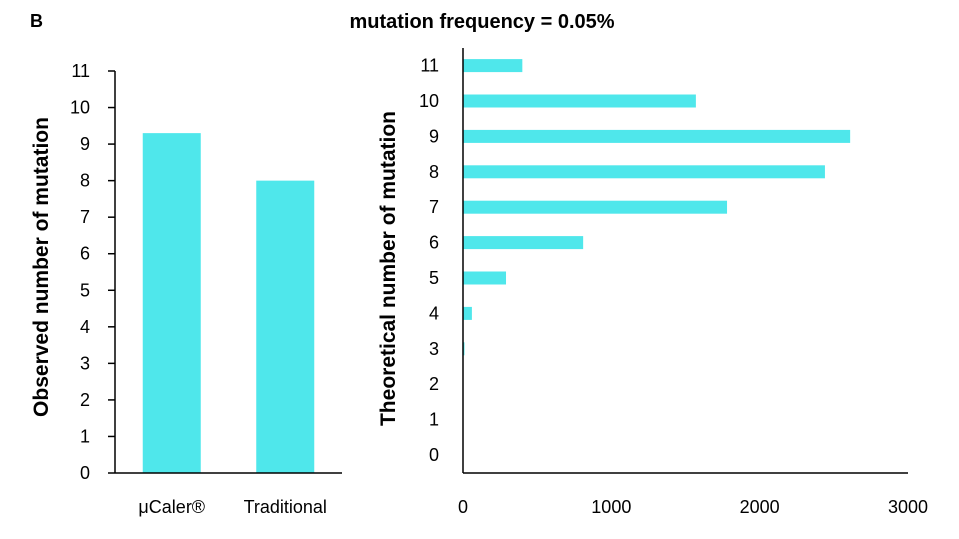 This screenshot has width=959, height=539. Describe the element at coordinates (36, 21) in the screenshot. I see `panel-label: B` at that location.